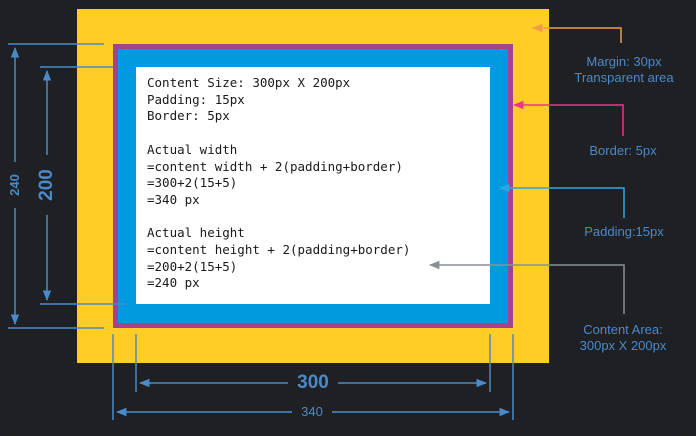  Describe the element at coordinates (576, 33) in the screenshot. I see `margin-callout-line` at that location.